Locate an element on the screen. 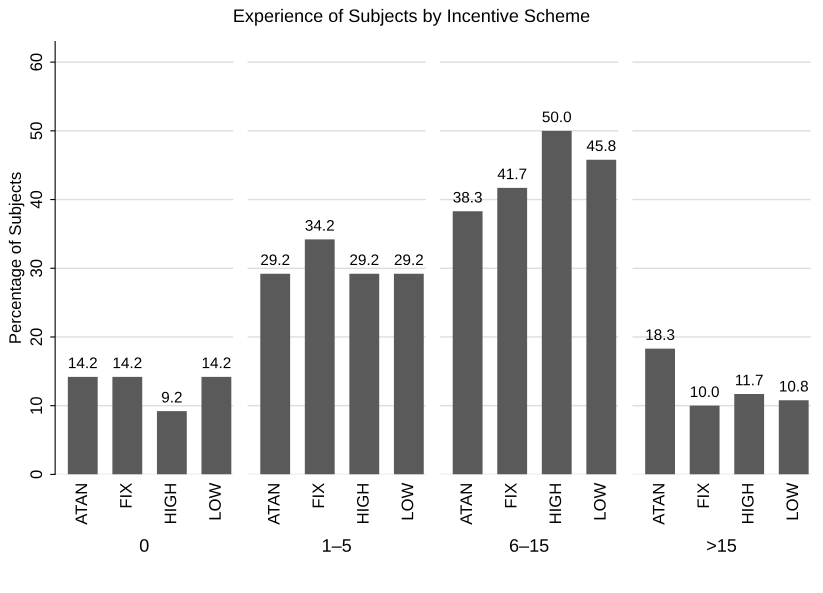  data-label: 50.0 is located at coordinates (557, 116).